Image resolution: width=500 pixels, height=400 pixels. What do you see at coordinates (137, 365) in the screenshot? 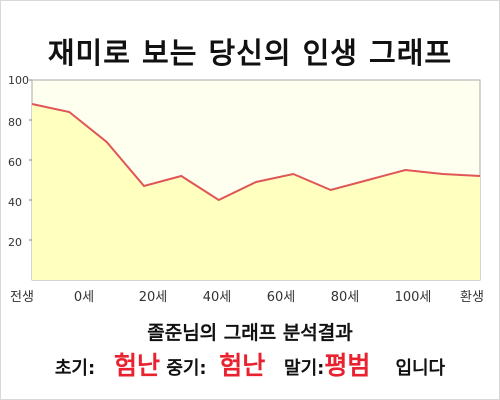
I see `early-value: 험난` at bounding box center [137, 365].